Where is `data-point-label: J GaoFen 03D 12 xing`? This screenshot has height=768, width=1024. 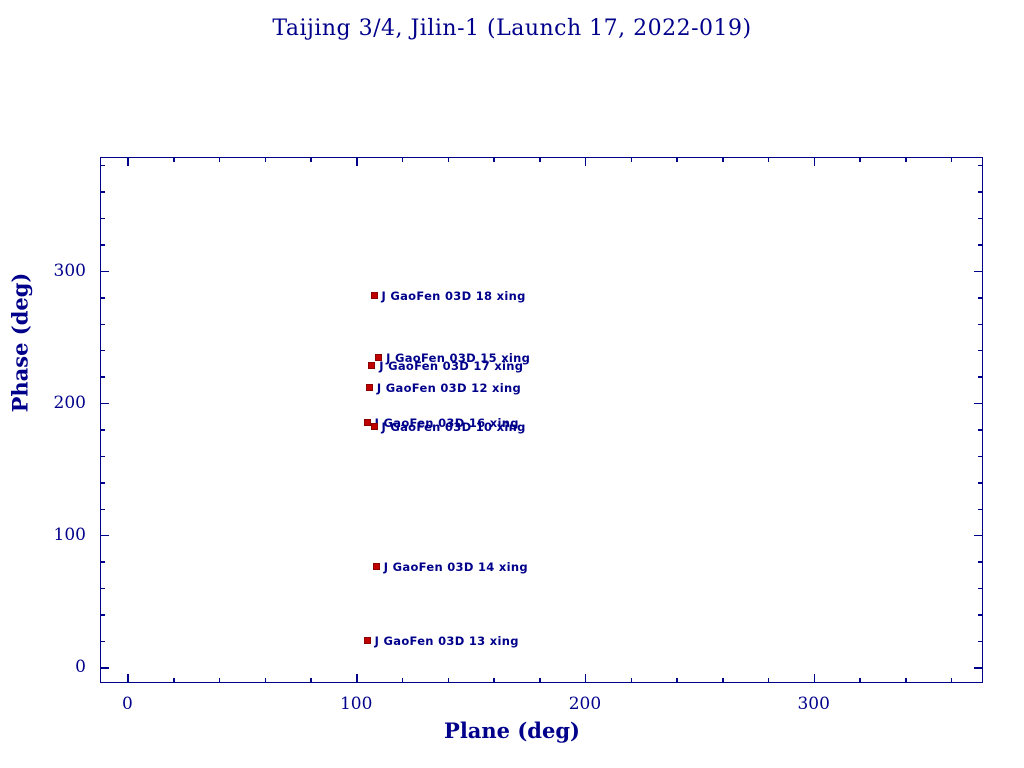
data-point-label: J GaoFen 03D 12 xing is located at coordinates (449, 388).